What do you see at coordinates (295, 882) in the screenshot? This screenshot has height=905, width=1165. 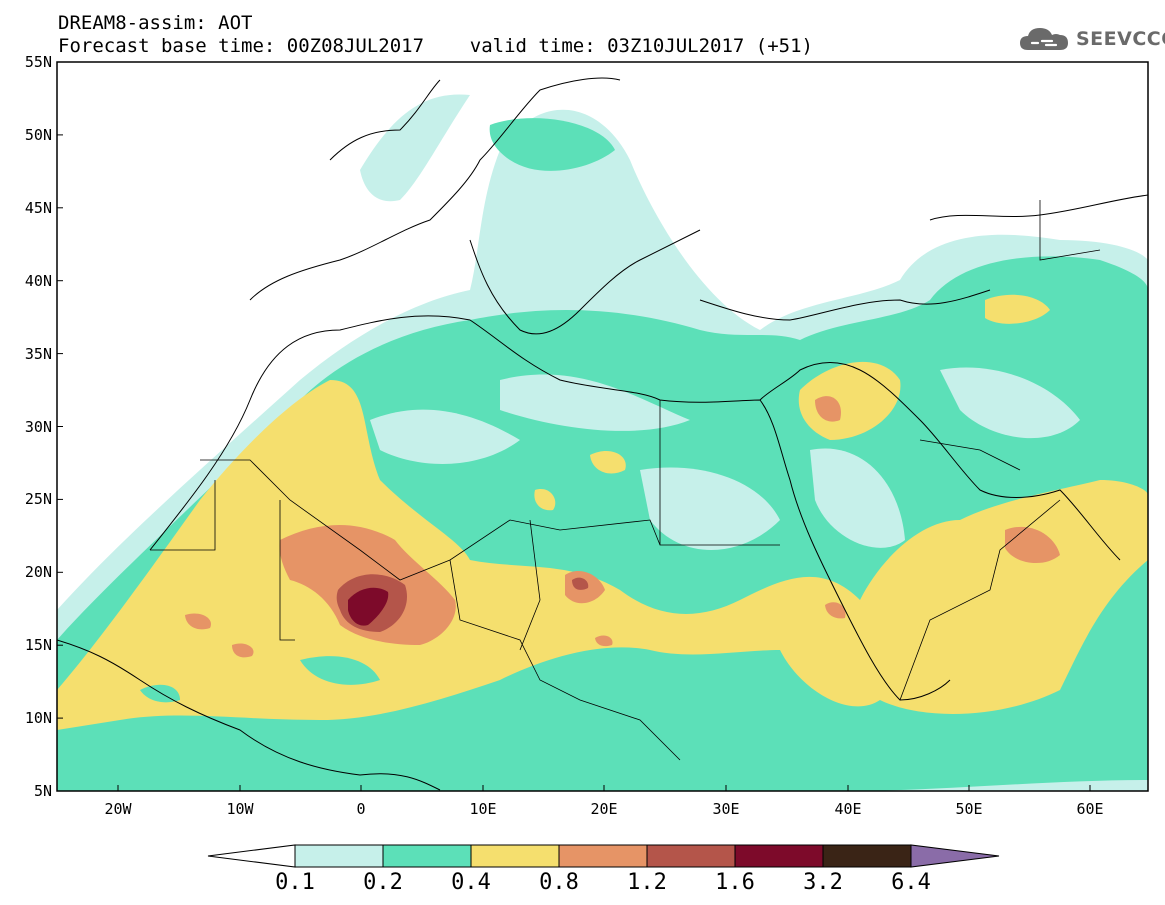 I see `colorbar-label: 0.1` at bounding box center [295, 882].